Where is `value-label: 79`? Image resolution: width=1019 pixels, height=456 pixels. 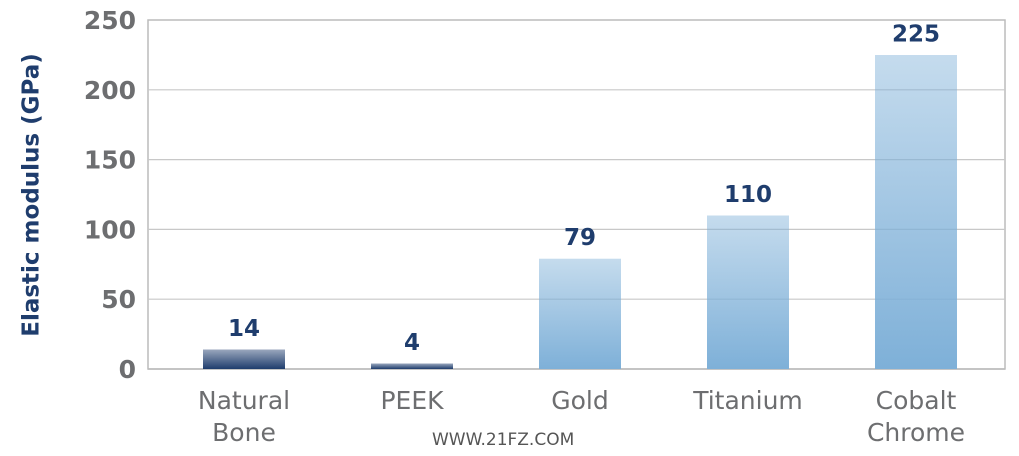
value-label: 79 is located at coordinates (580, 238).